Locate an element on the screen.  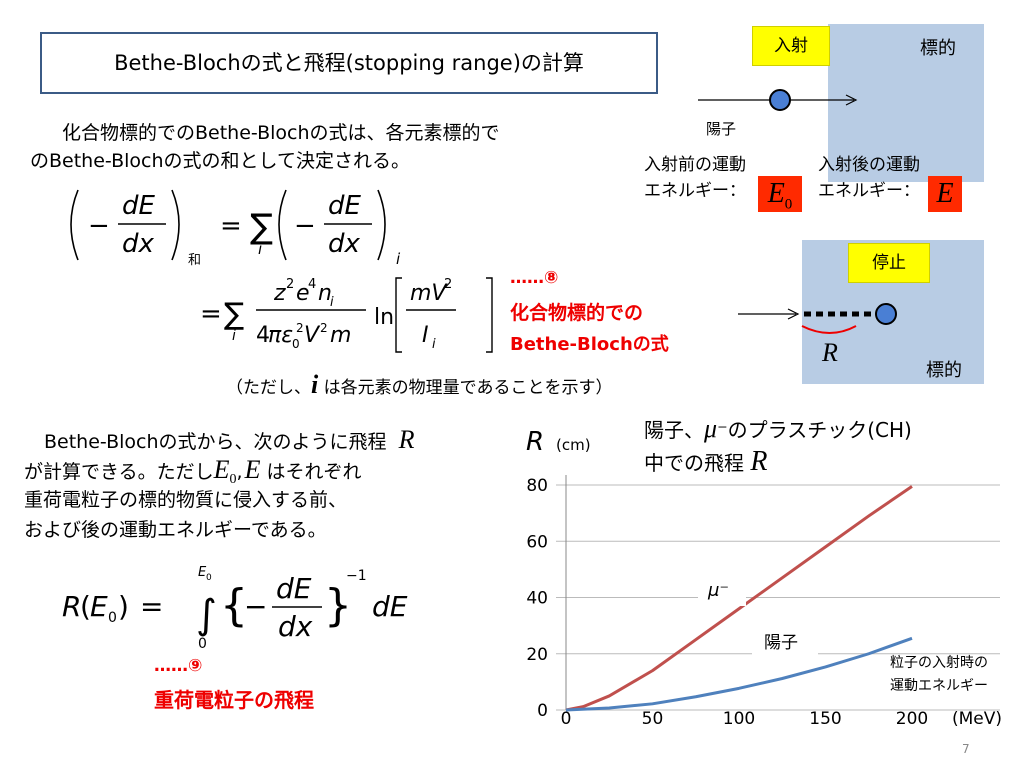
proton-icon-top is located at coordinates (780, 100).